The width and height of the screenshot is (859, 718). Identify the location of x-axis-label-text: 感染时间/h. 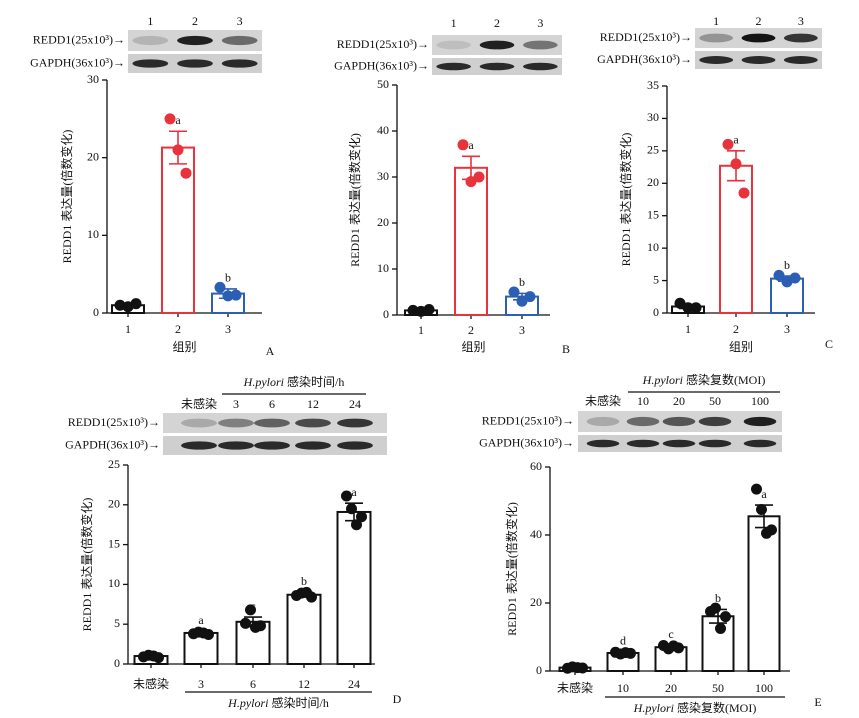
(299, 702).